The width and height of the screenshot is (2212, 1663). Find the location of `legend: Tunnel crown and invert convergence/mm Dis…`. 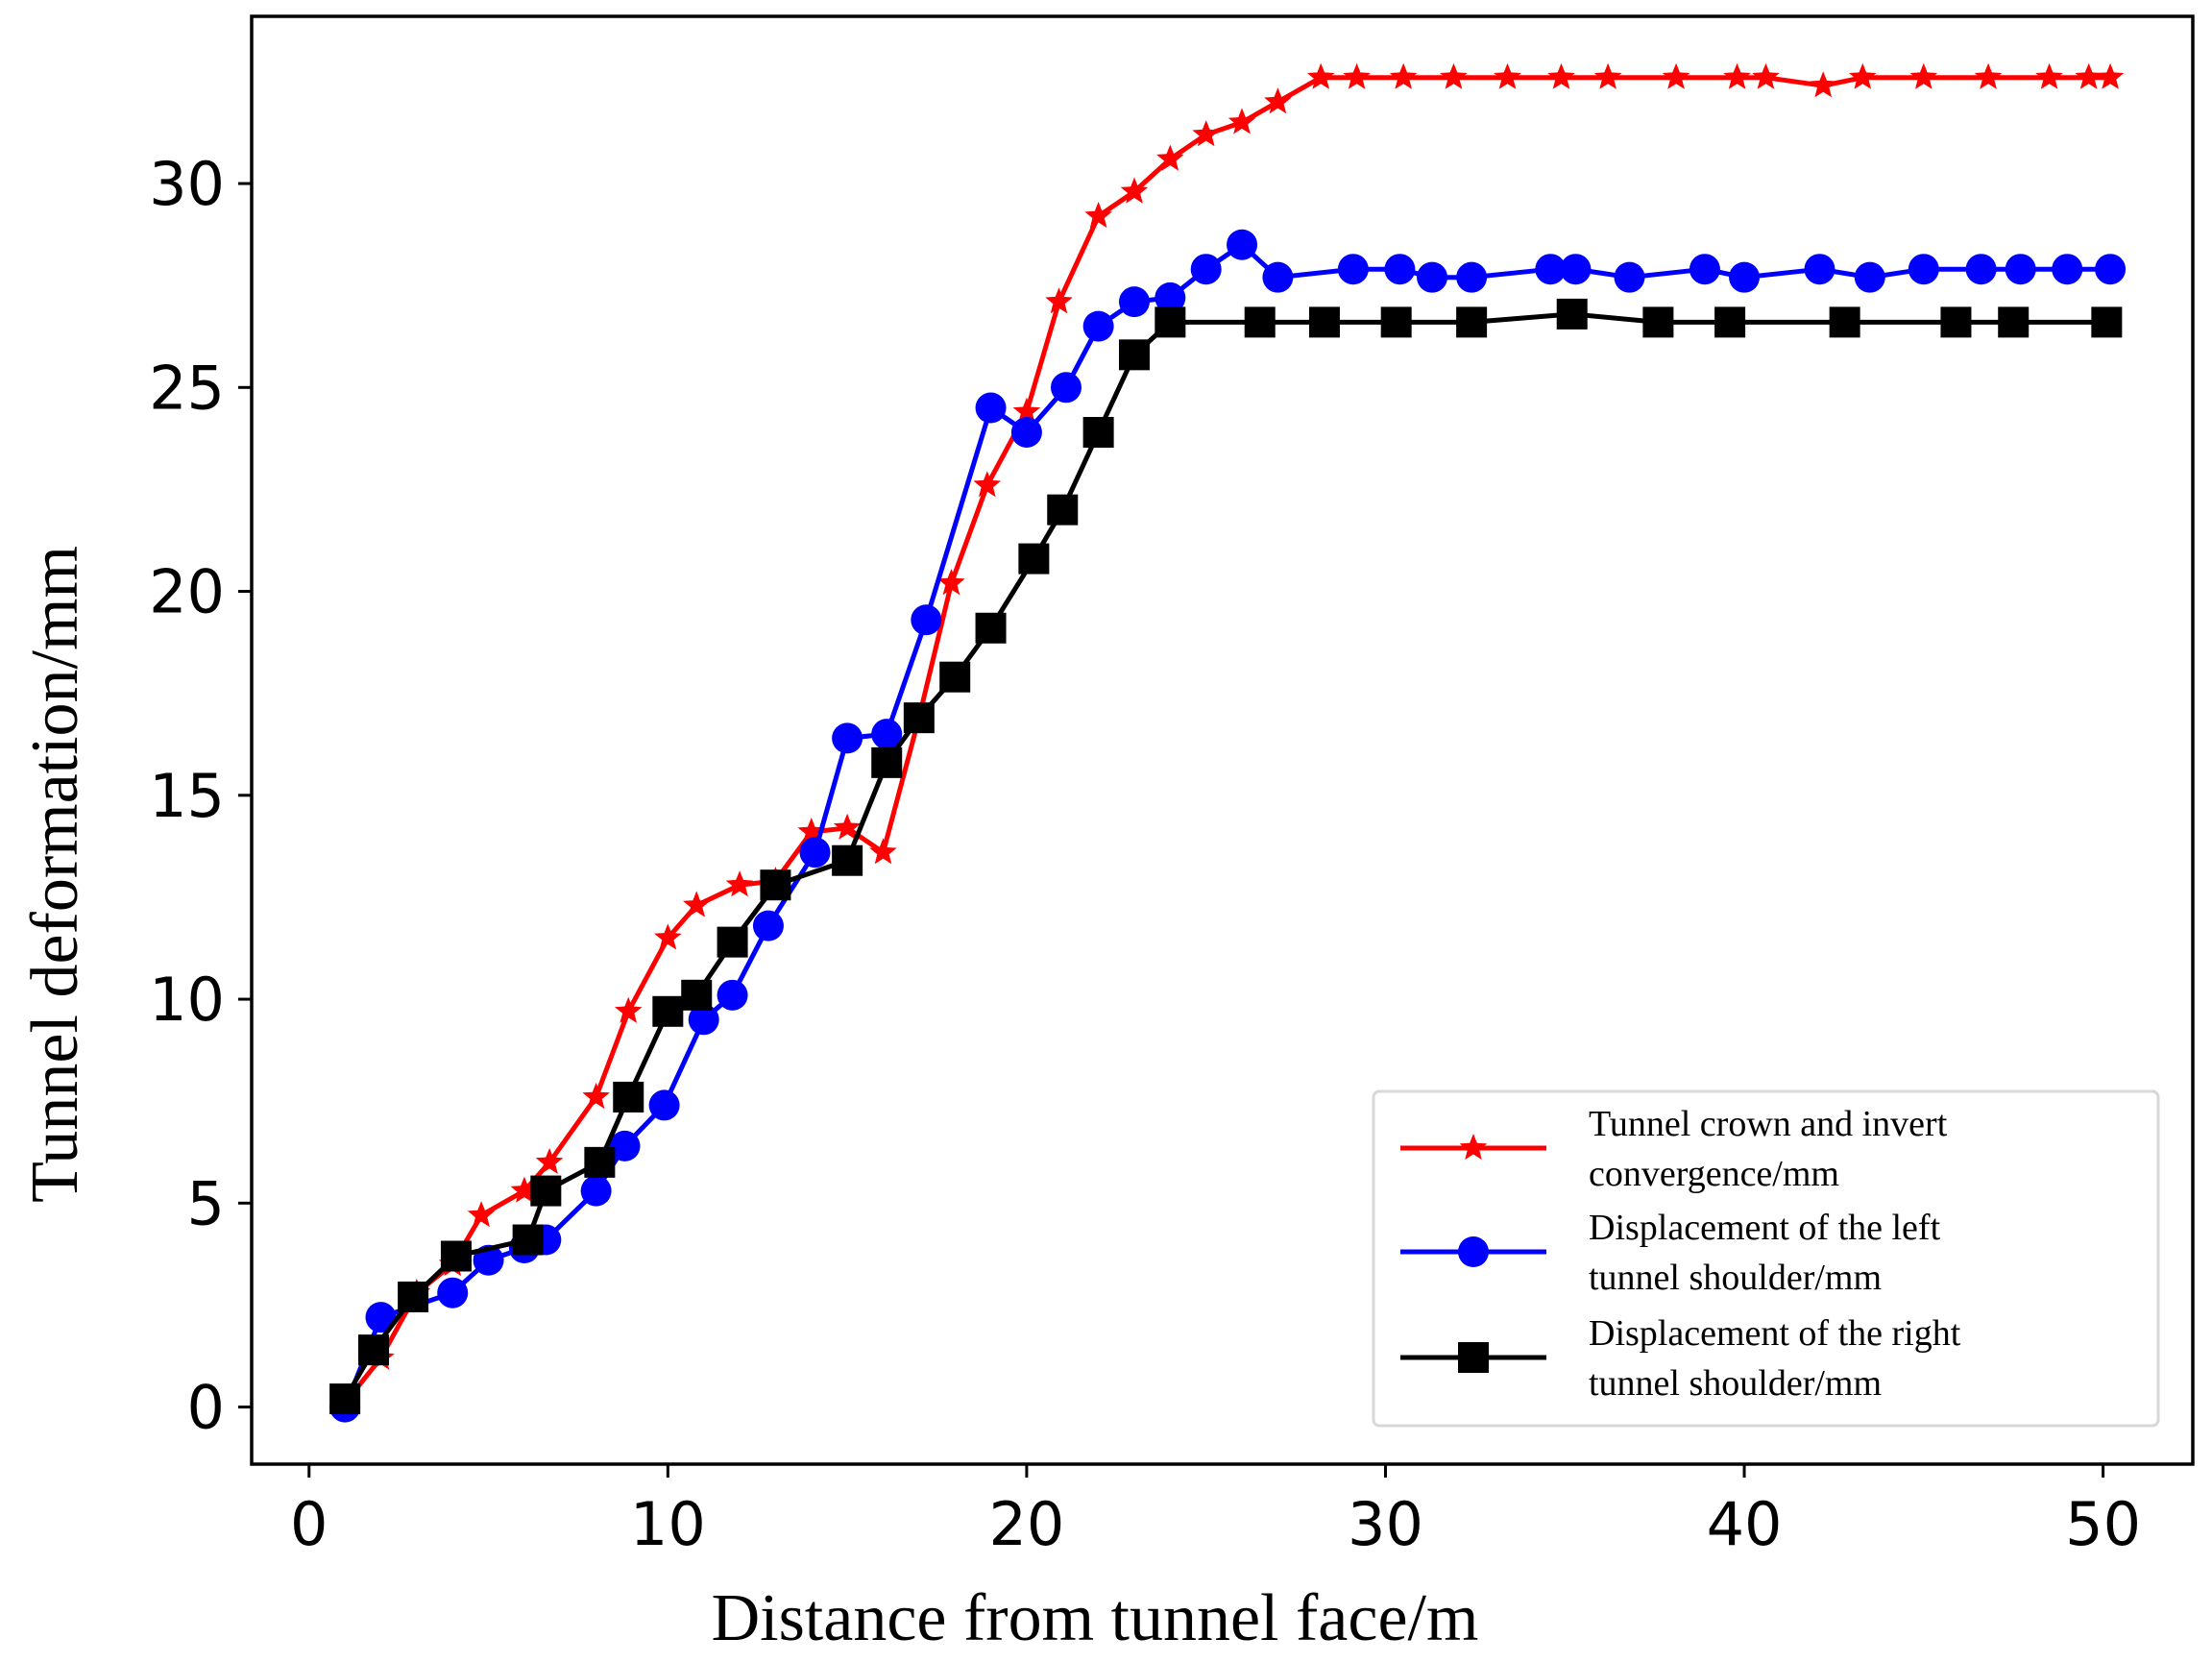

legend: Tunnel crown and invert convergence/mm Dis… is located at coordinates (1766, 1258).